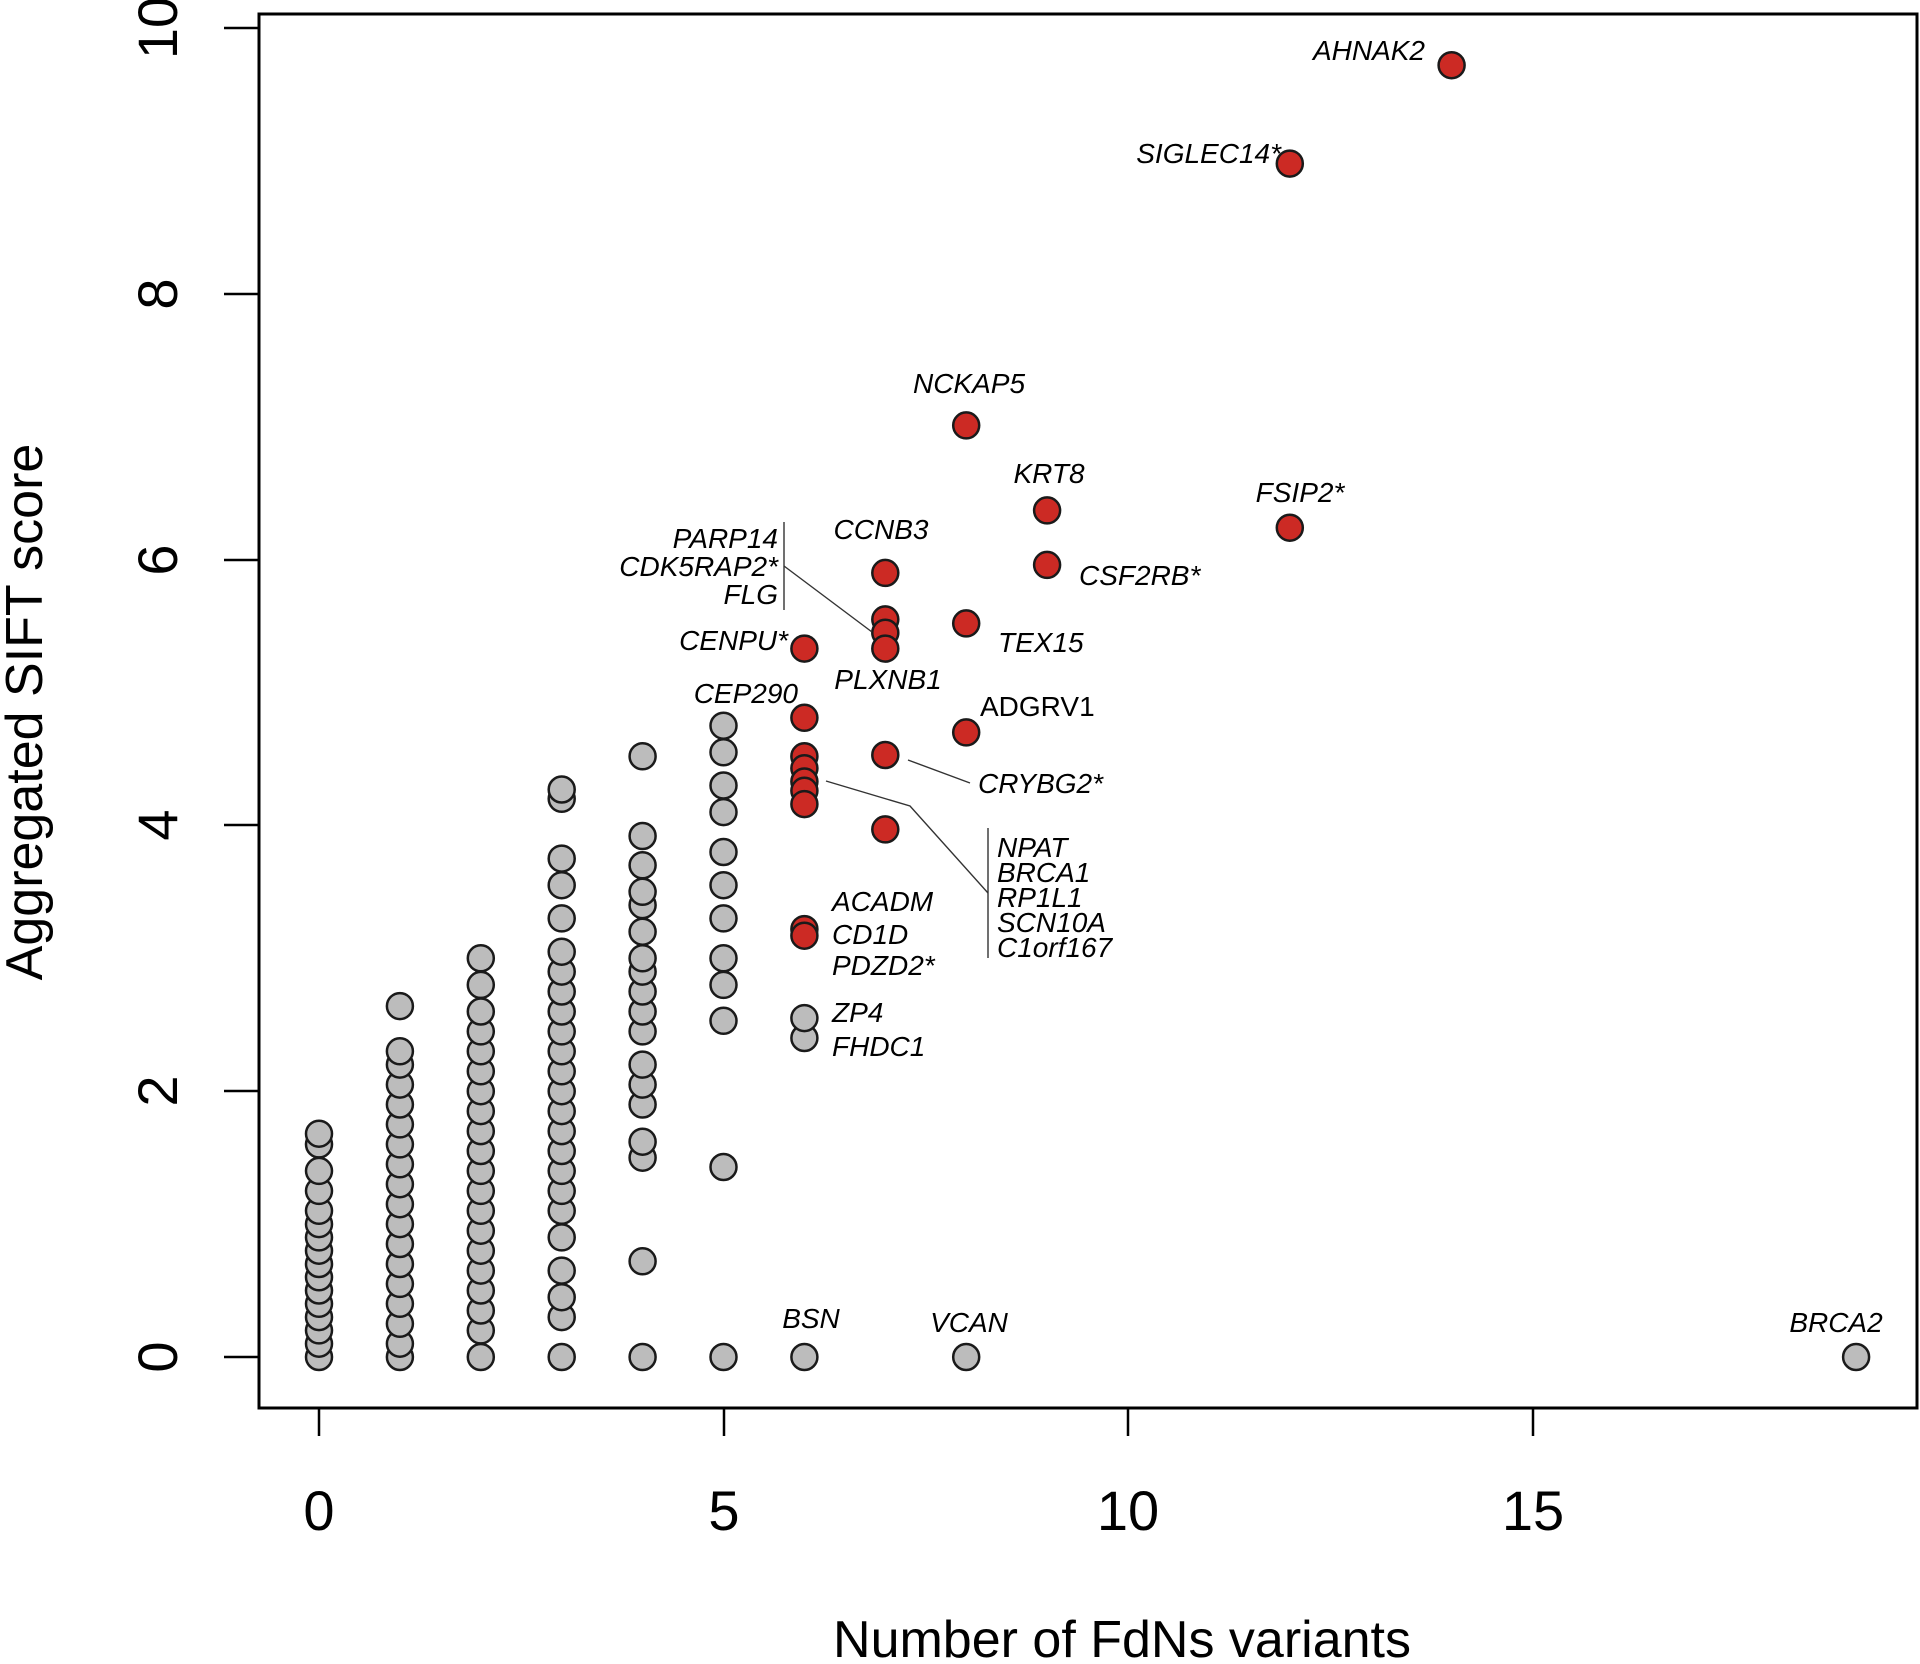 This screenshot has width=1920, height=1664. Describe the element at coordinates (157, 824) in the screenshot. I see `y-tick-label: 4` at that location.